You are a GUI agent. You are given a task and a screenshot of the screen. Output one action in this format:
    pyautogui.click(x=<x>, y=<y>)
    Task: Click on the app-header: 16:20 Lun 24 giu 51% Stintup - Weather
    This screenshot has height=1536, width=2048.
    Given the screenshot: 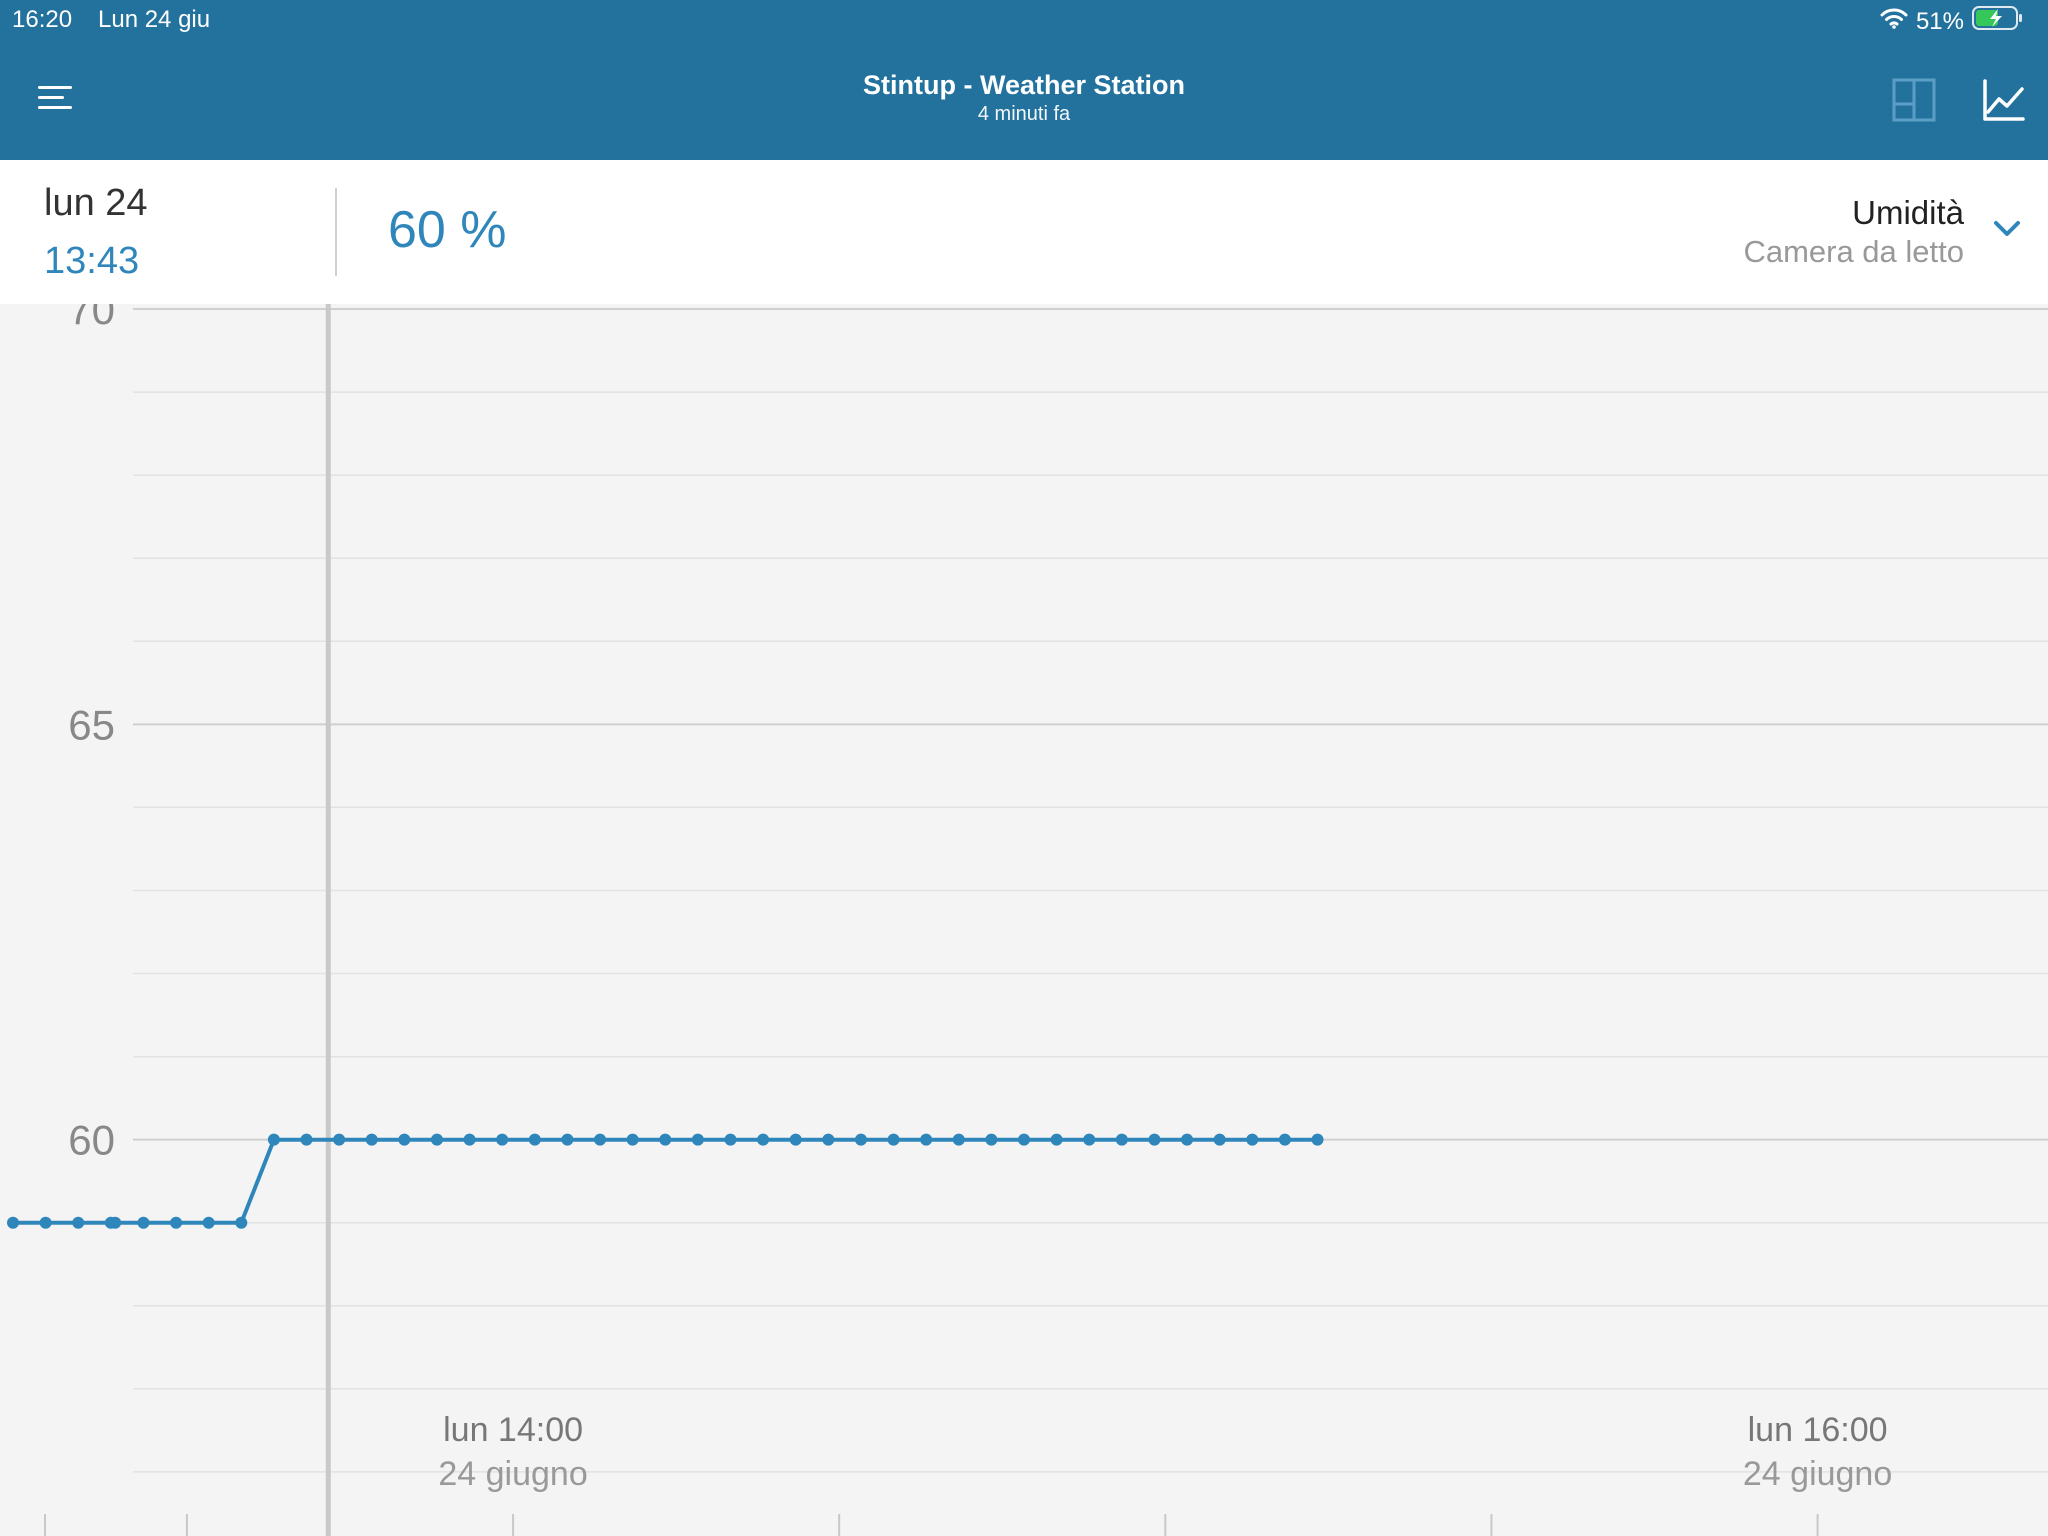 What is the action you would take?
    pyautogui.click(x=1024, y=80)
    